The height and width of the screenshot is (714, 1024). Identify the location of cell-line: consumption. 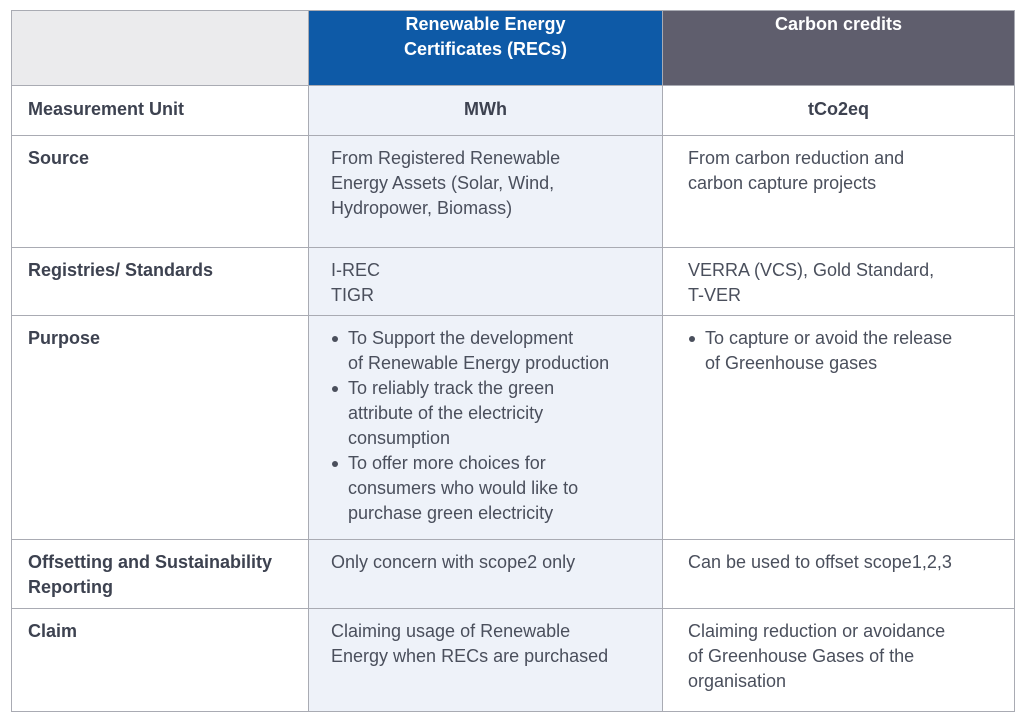
(399, 438).